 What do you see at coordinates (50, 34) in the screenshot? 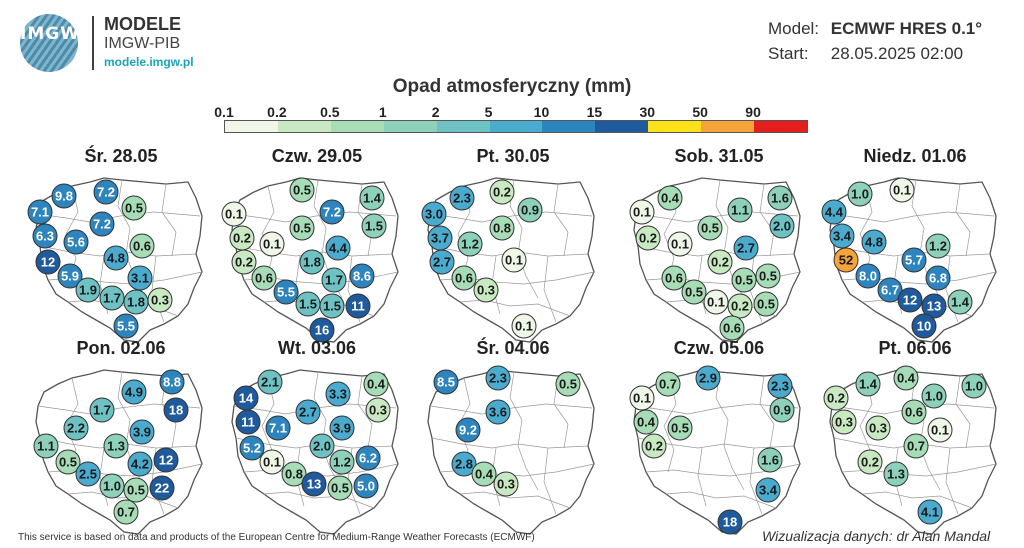
I see `logo-text: IMGW` at bounding box center [50, 34].